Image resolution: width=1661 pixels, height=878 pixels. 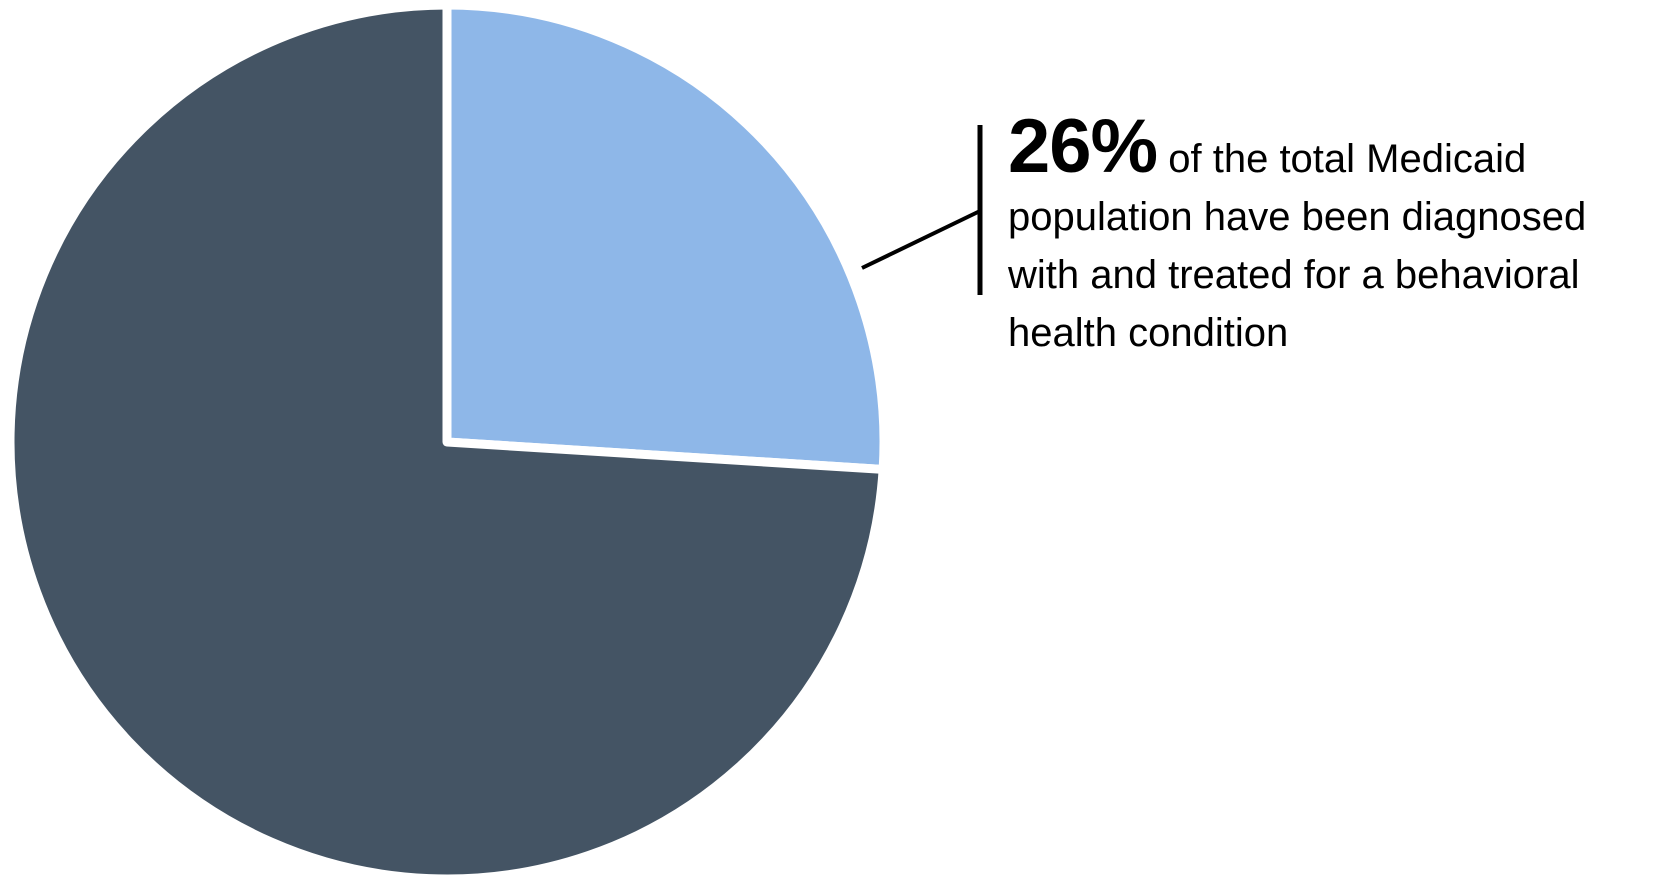 I want to click on callout-leader-line, so click(x=921, y=239).